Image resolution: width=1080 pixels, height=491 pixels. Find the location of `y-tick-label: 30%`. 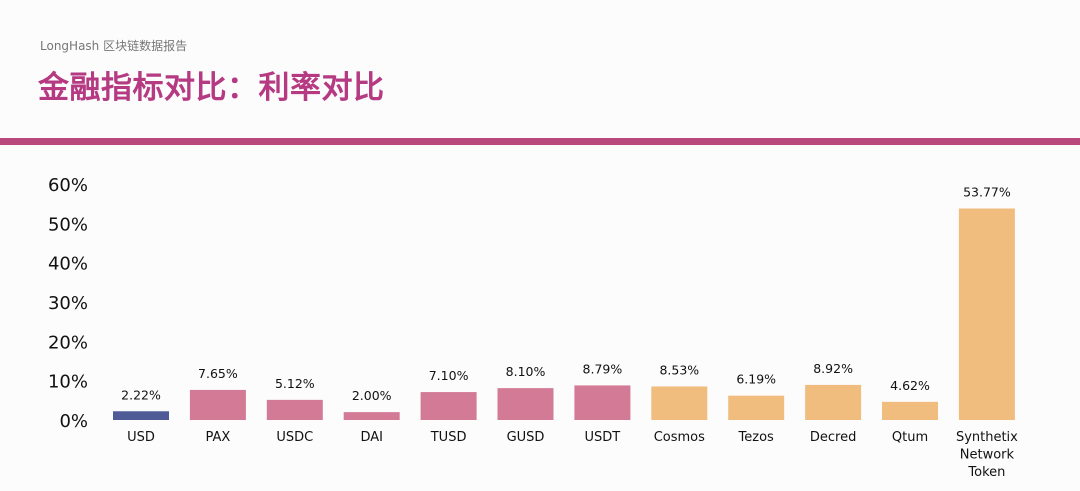

y-tick-label: 30% is located at coordinates (68, 303).